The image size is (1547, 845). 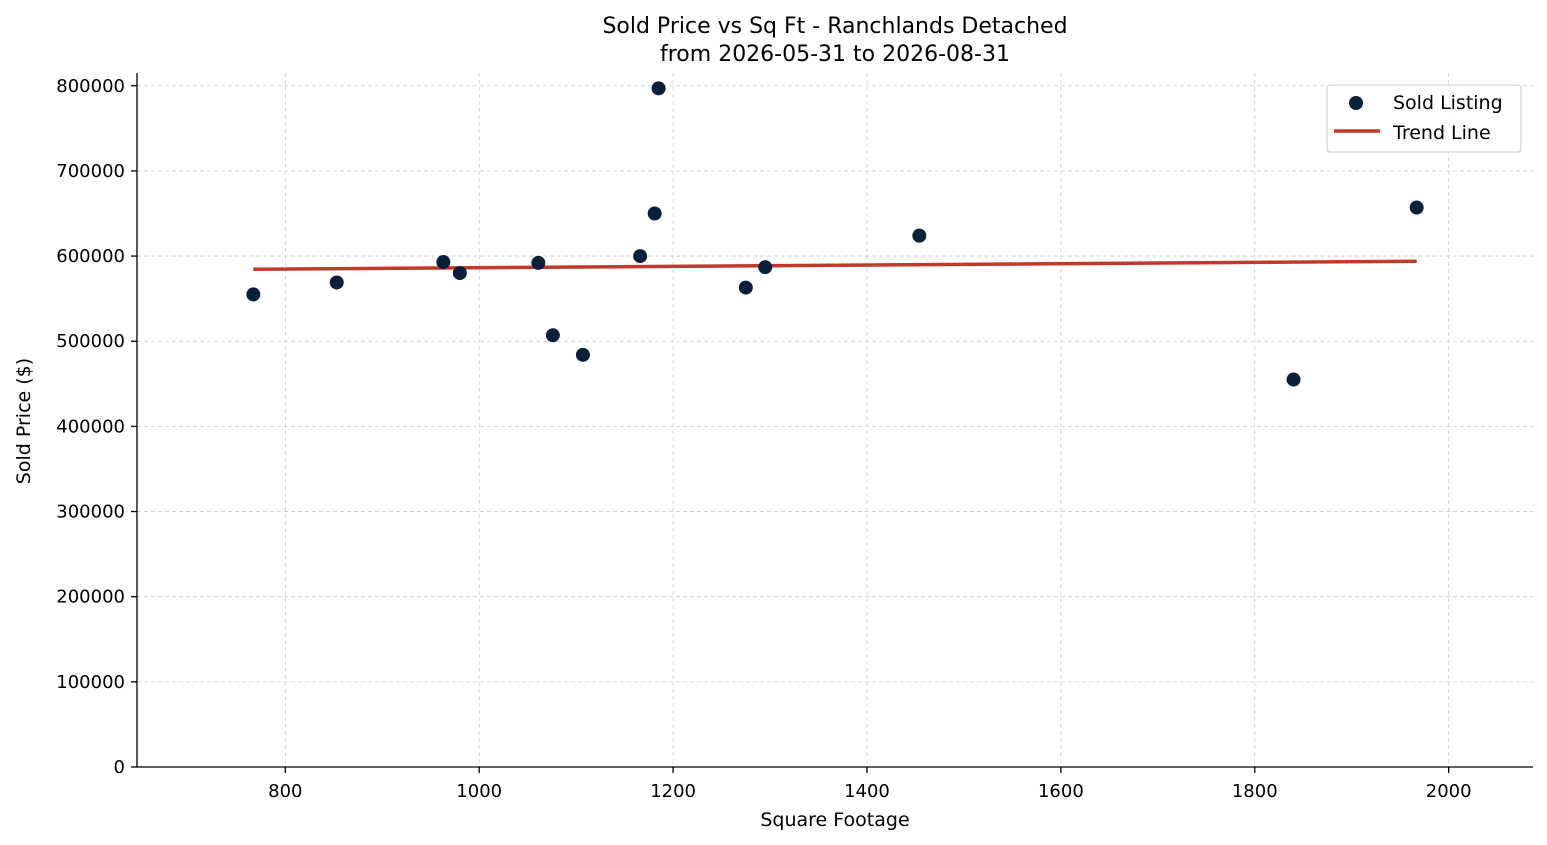 I want to click on y-tick-label: 500000, so click(x=90, y=341).